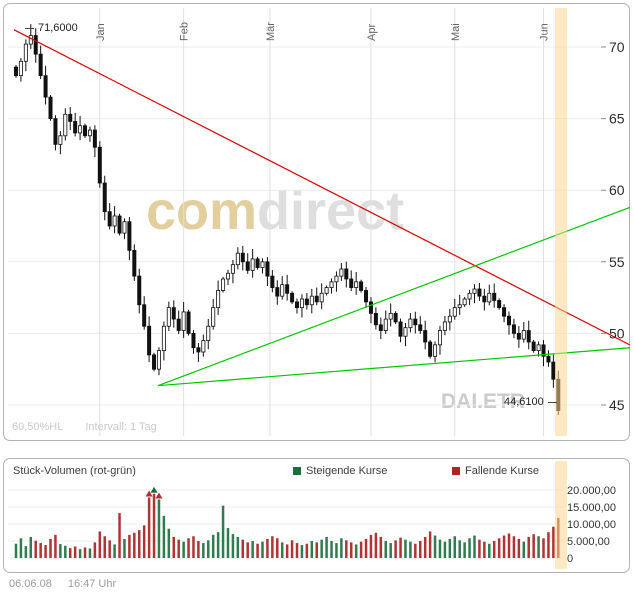 This screenshot has width=634, height=597. What do you see at coordinates (74, 471) in the screenshot?
I see `volume-title: Stück-Volumen (rot-grün)` at bounding box center [74, 471].